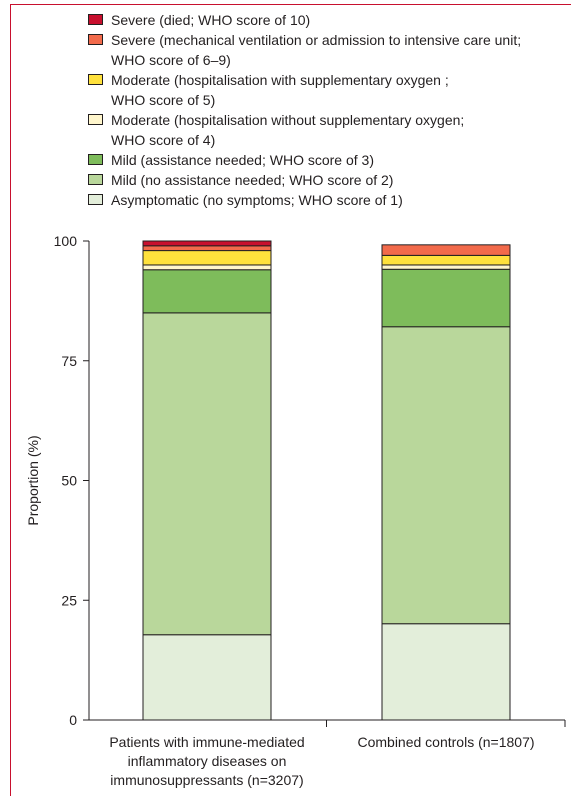 The height and width of the screenshot is (796, 571). I want to click on y-tick-label: 25, so click(69, 600).